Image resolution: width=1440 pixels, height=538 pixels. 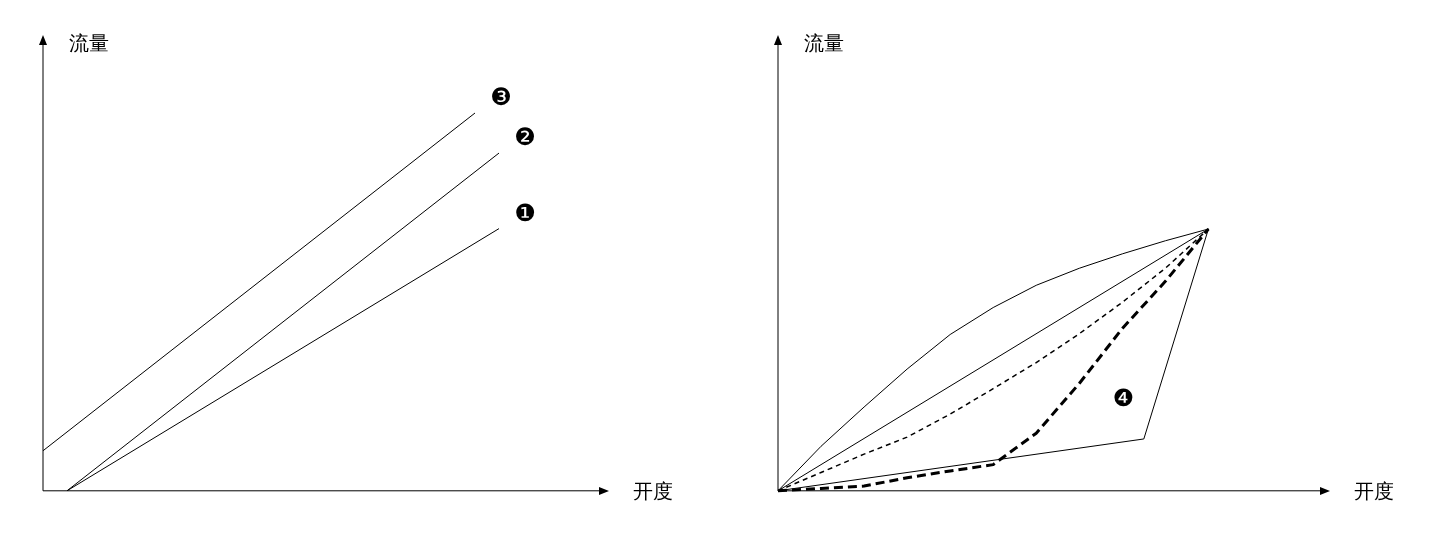 I want to click on series-label: ❹, so click(x=1123, y=397).